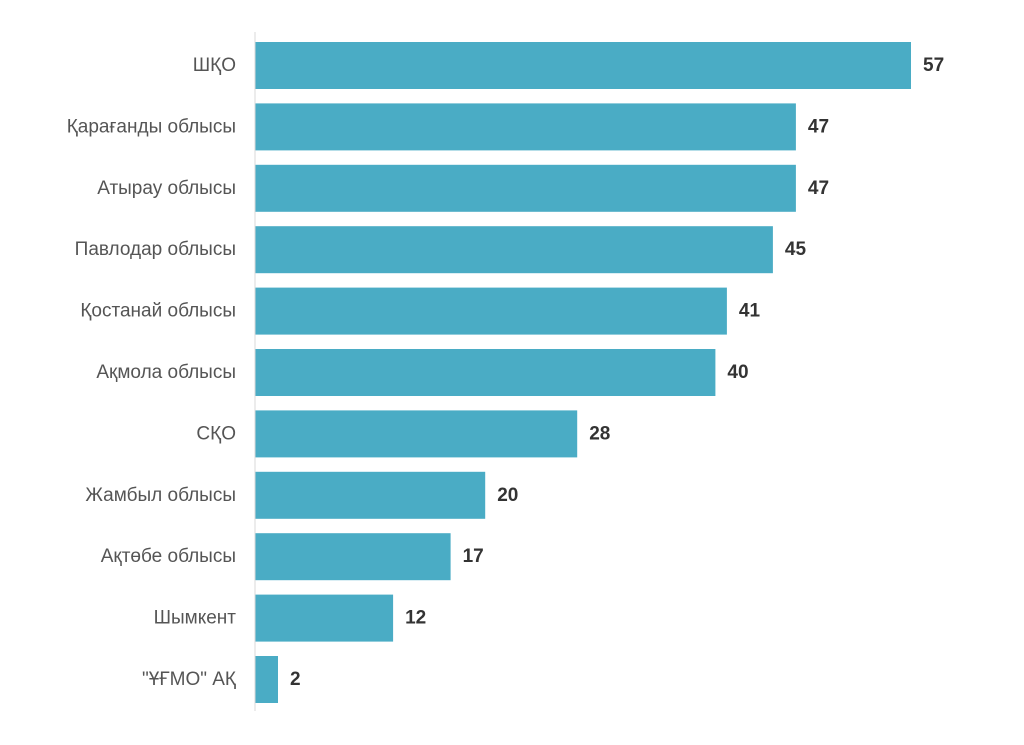  I want to click on value-label-1: 47, so click(818, 126).